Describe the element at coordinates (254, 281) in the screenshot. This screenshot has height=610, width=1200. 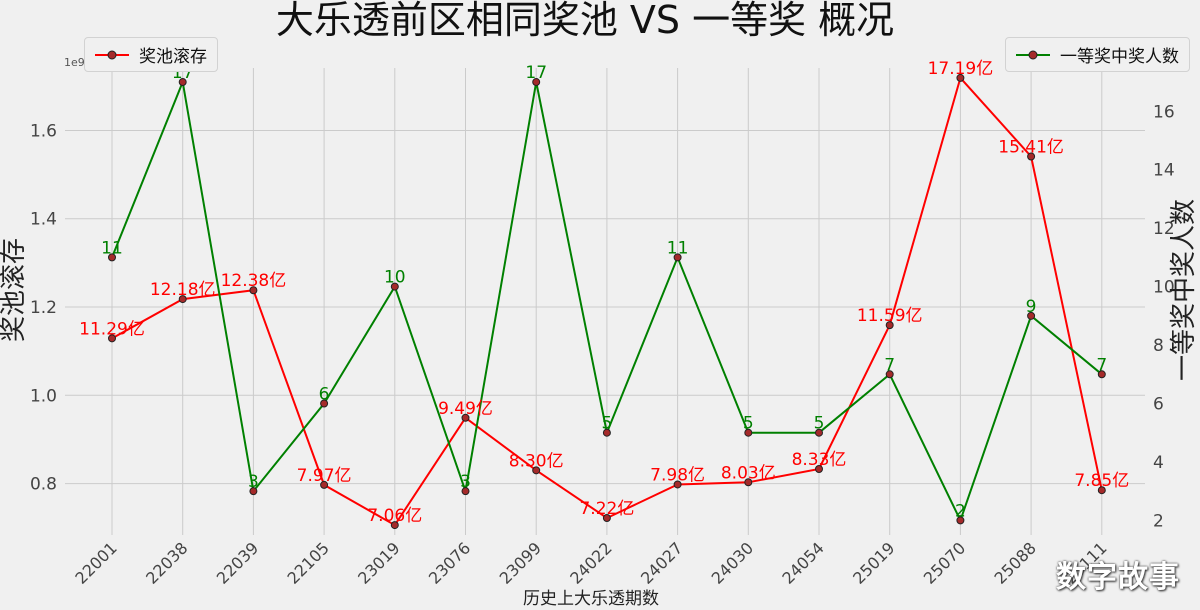
I see `pool-data-label: 12.38亿` at that location.